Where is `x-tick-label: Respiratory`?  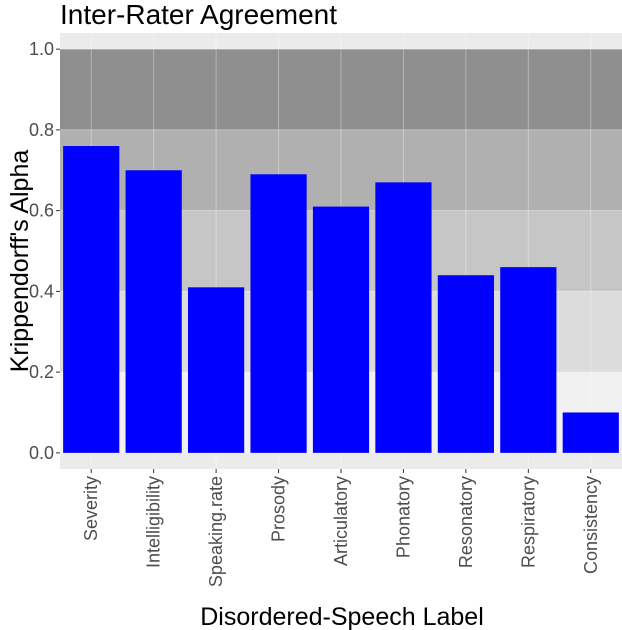
x-tick-label: Respiratory is located at coordinates (528, 522).